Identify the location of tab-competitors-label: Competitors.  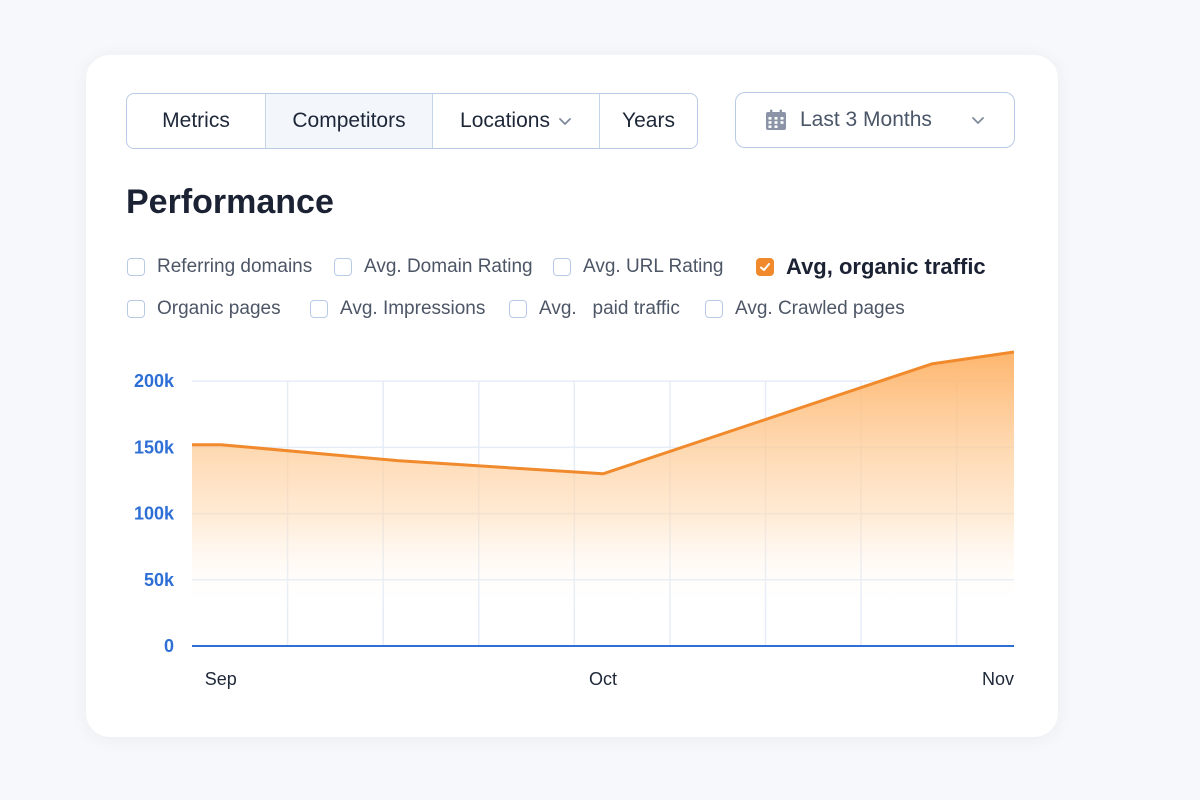
(349, 120).